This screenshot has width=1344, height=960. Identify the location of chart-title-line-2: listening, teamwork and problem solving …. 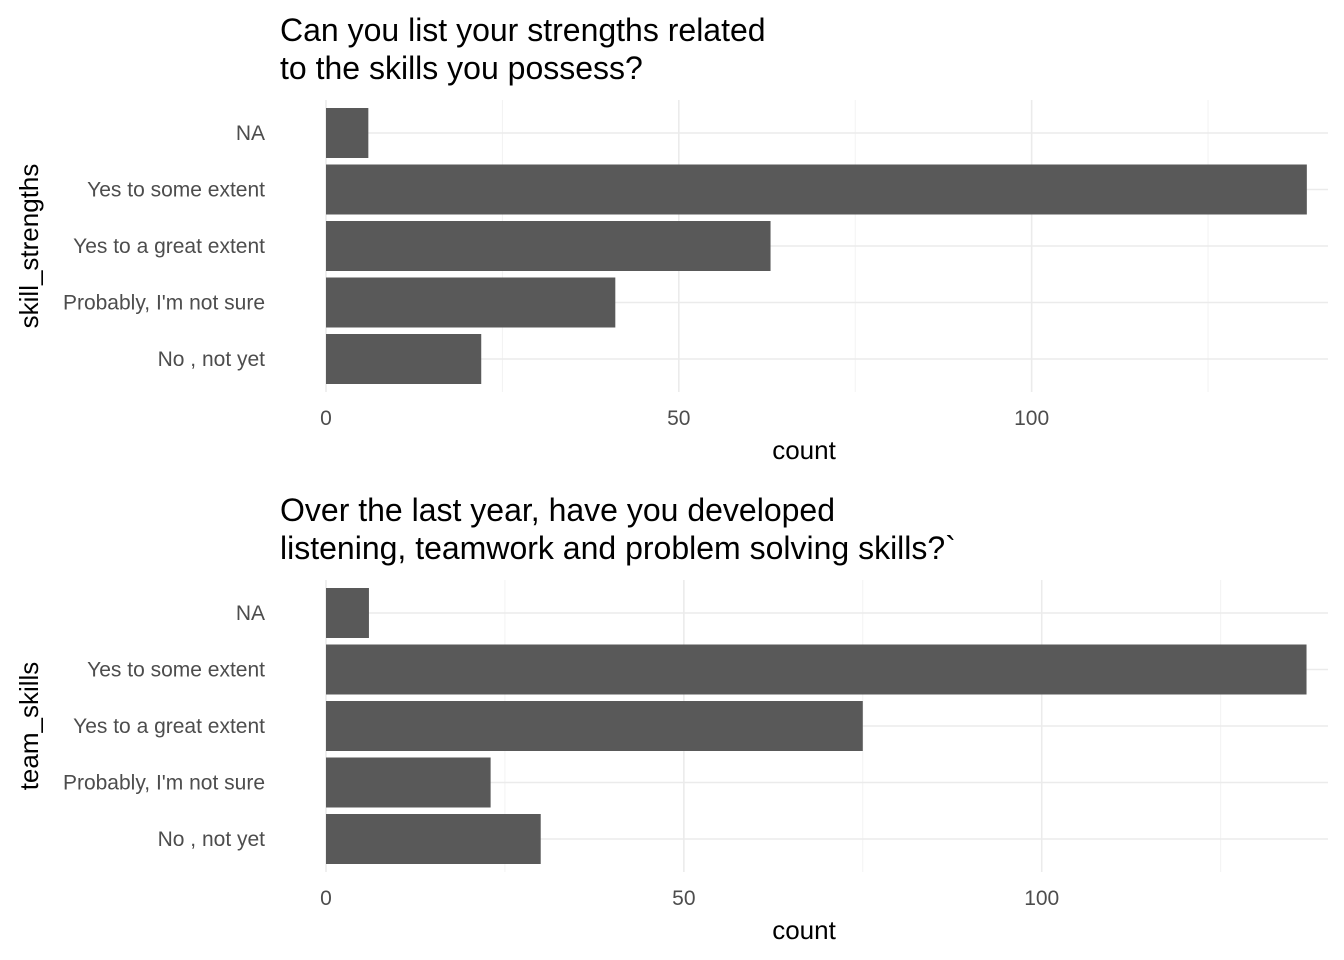
(618, 548).